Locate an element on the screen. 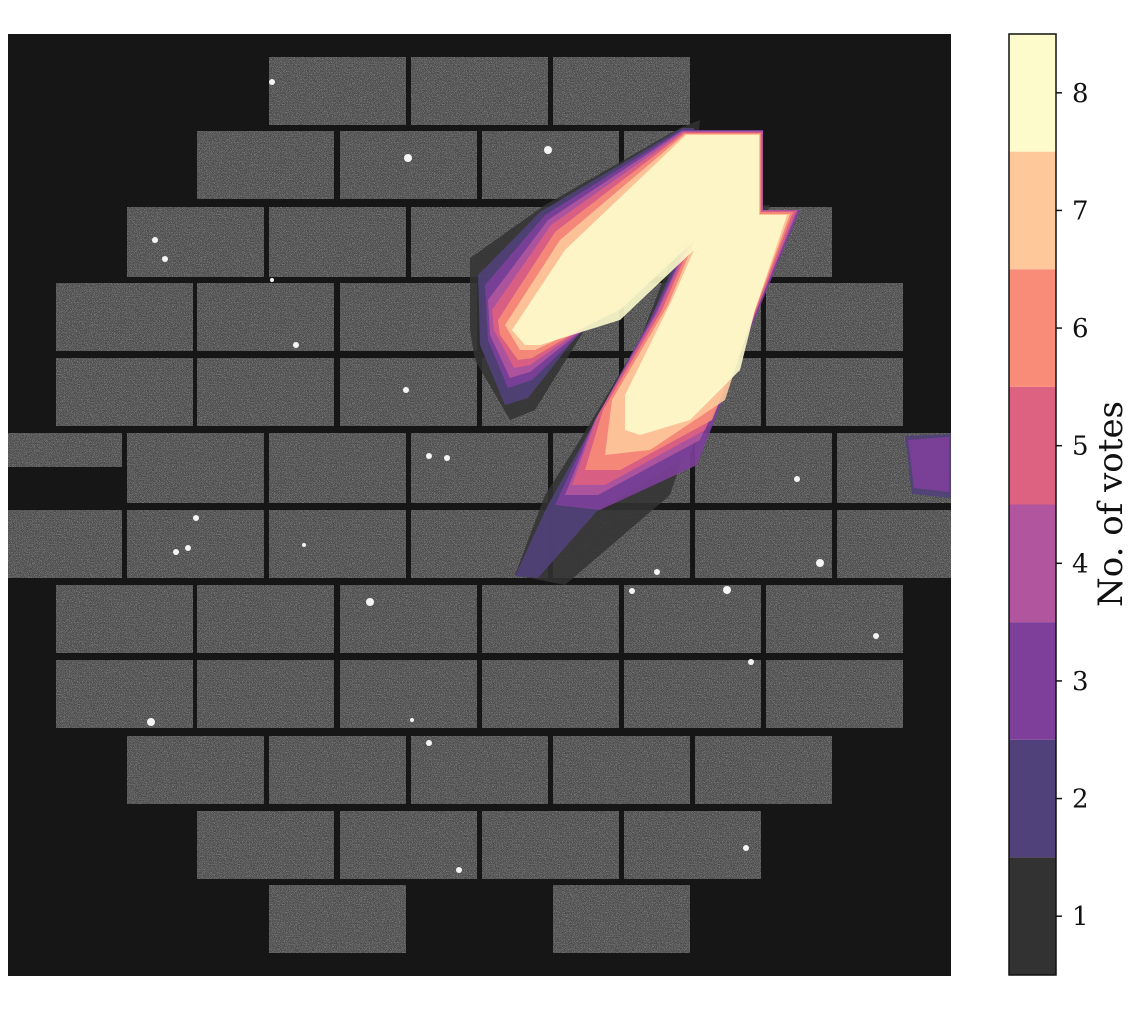 The height and width of the screenshot is (1010, 1132). colorbar-tick-label: 5 is located at coordinates (1080, 447).